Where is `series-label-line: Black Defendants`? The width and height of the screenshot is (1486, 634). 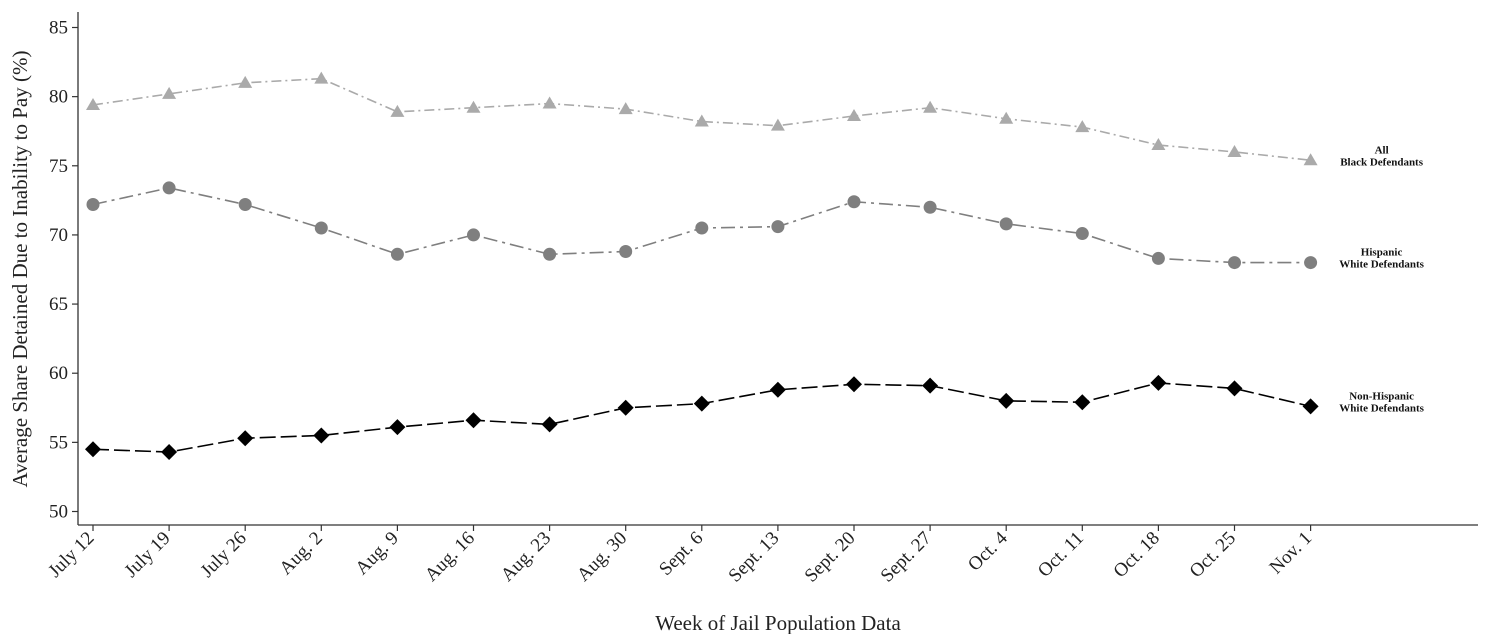 series-label-line: Black Defendants is located at coordinates (1382, 162).